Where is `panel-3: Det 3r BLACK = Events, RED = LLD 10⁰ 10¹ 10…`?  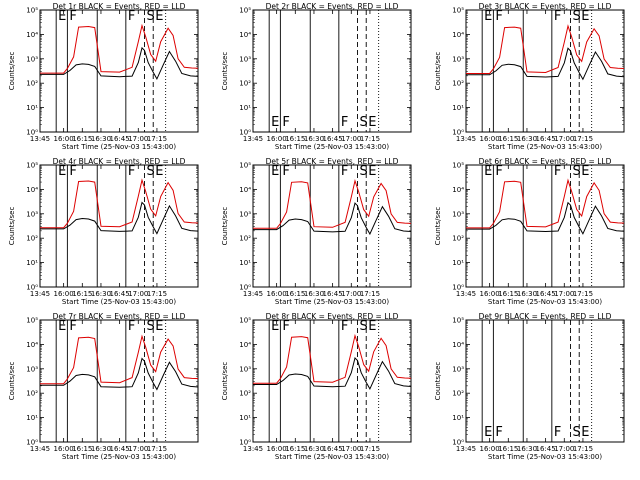
panel-3: Det 3r BLACK = Events, RED = LLD 10⁰ 10¹ 10… is located at coordinates (529, 76).